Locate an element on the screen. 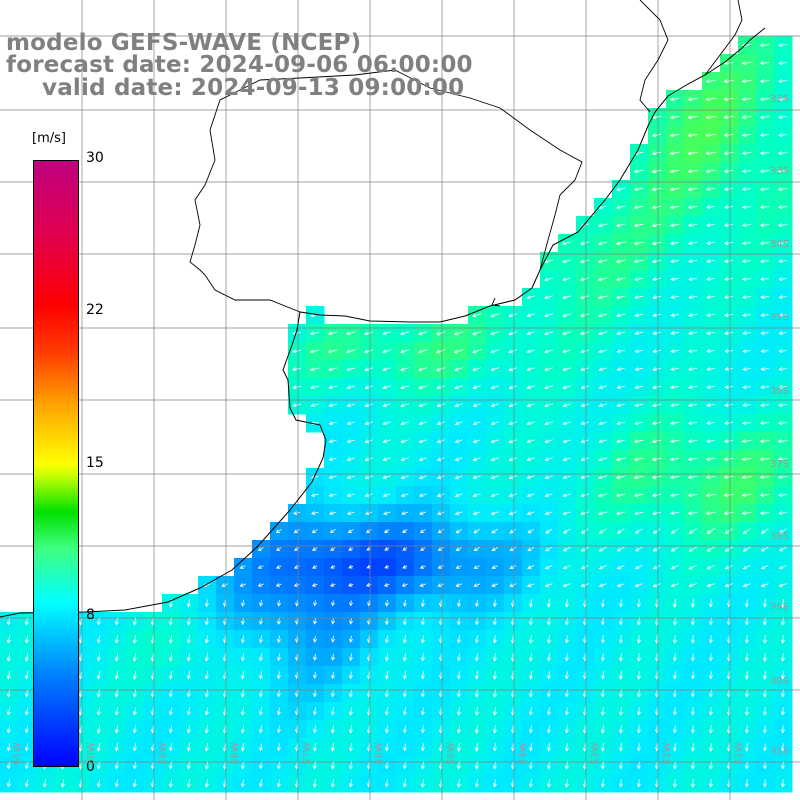 The width and height of the screenshot is (800, 800). colorbar-unit: [m/s] is located at coordinates (49, 138).